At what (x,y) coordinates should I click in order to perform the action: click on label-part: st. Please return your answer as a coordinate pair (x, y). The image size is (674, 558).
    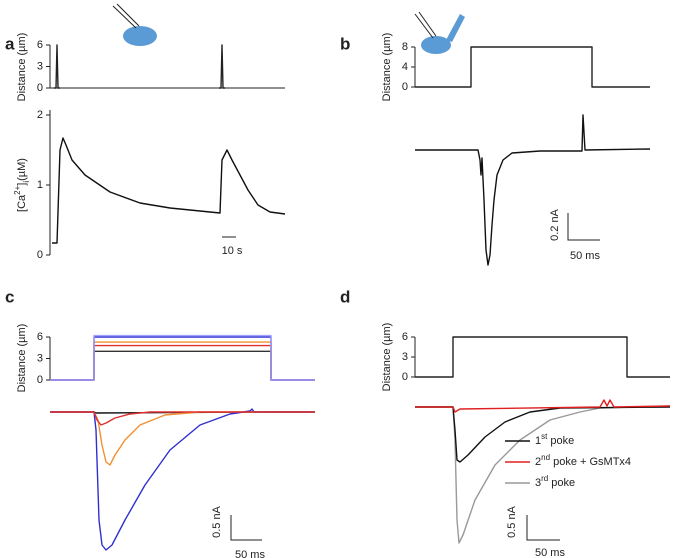
    Looking at the image, I should click on (544, 436).